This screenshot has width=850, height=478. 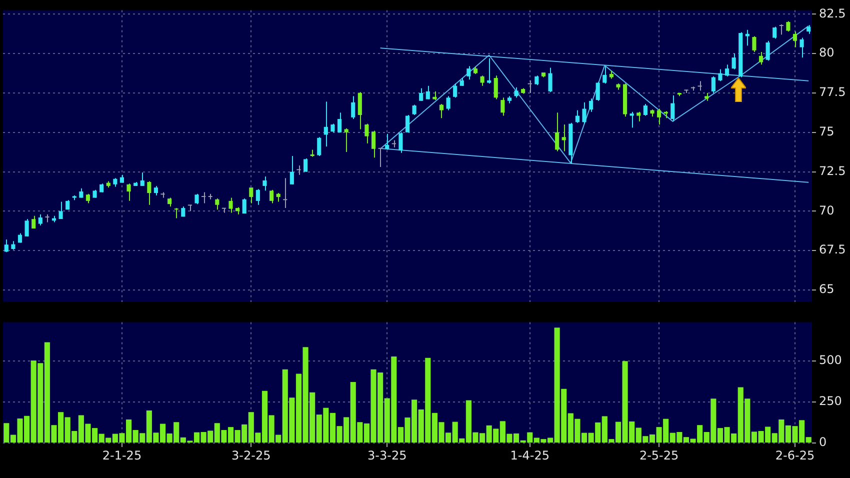 I want to click on x-tick-label: 1-4-25, so click(x=530, y=455).